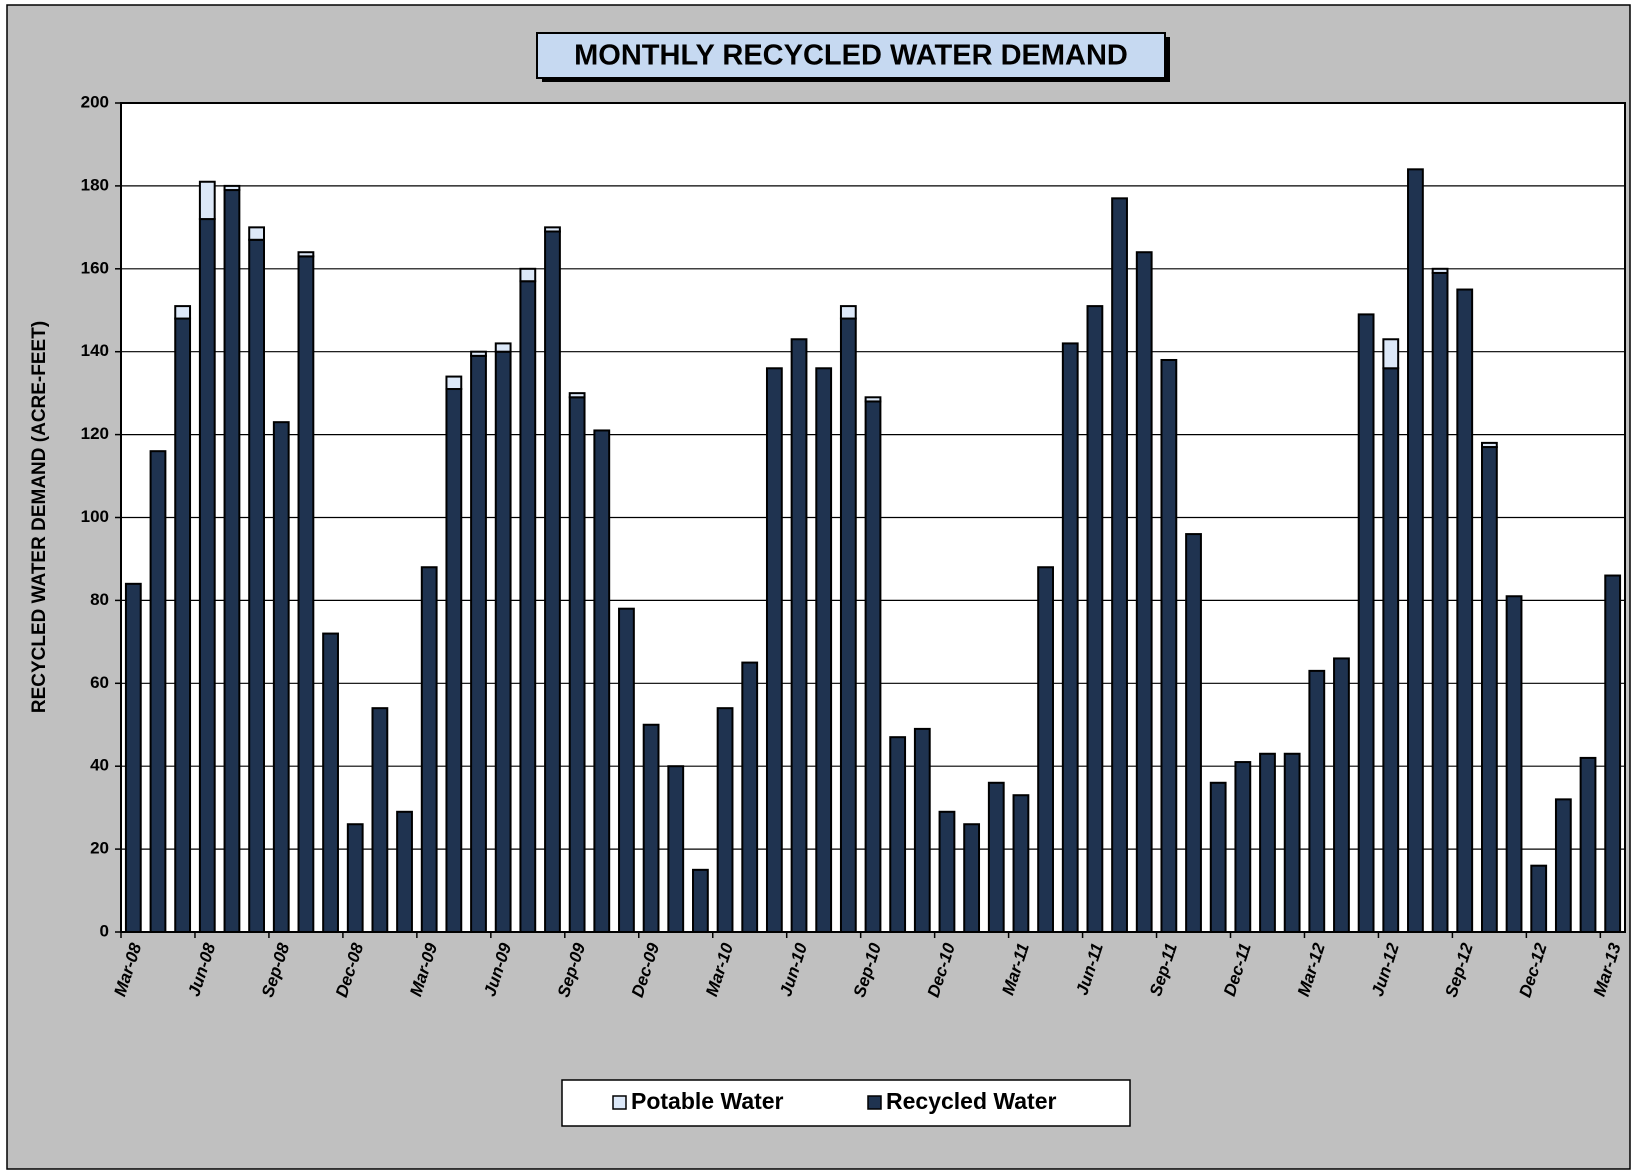  Describe the element at coordinates (971, 1101) in the screenshot. I see `legend-label: Recycled Water` at that location.